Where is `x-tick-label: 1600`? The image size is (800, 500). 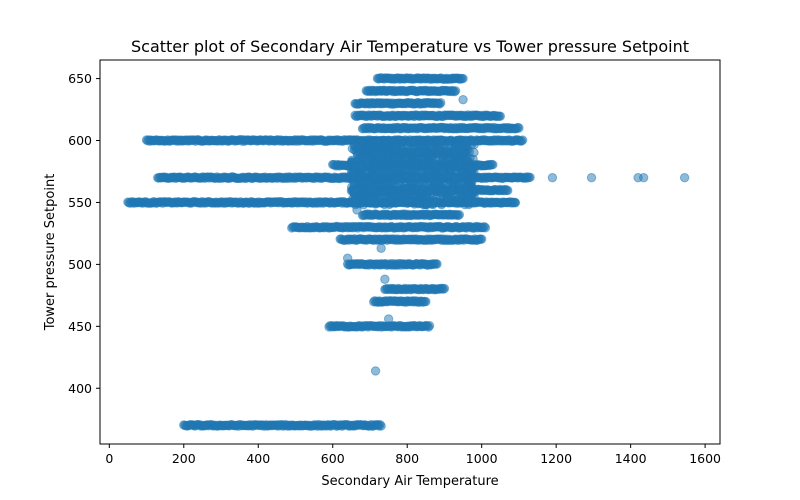
x-tick-label: 1600 is located at coordinates (705, 458).